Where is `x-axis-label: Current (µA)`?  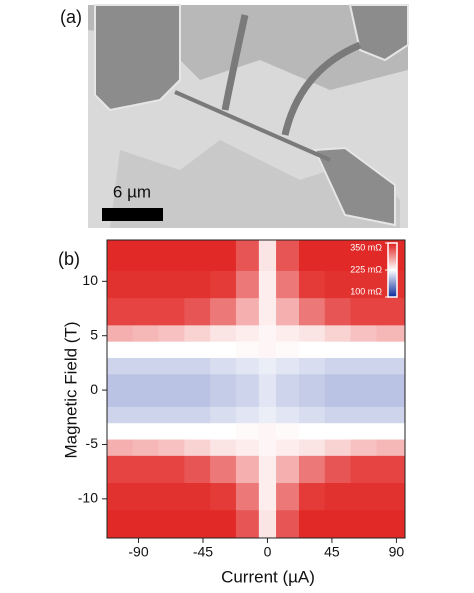
x-axis-label: Current (µA) is located at coordinates (268, 576).